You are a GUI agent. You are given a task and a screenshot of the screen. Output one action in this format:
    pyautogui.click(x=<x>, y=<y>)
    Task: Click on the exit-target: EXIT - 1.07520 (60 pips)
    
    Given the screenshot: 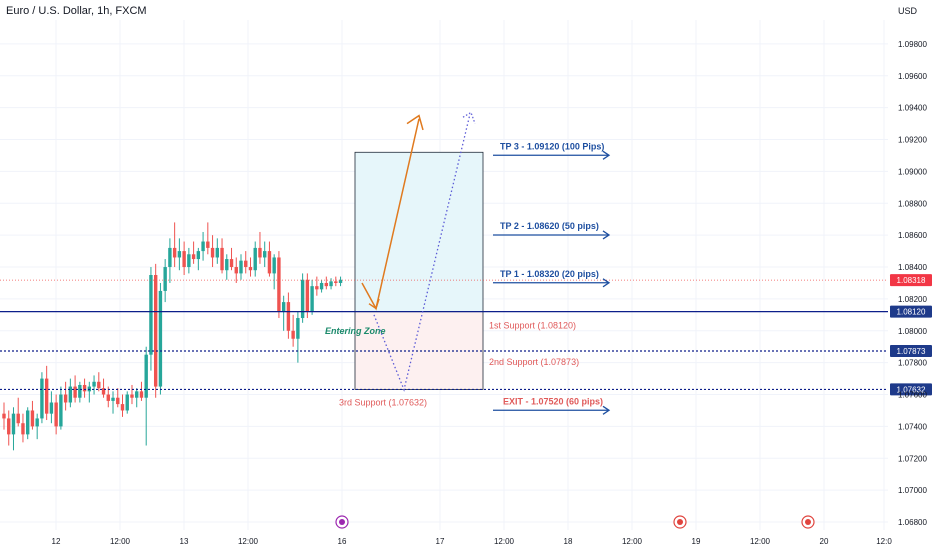 What is the action you would take?
    pyautogui.click(x=552, y=405)
    